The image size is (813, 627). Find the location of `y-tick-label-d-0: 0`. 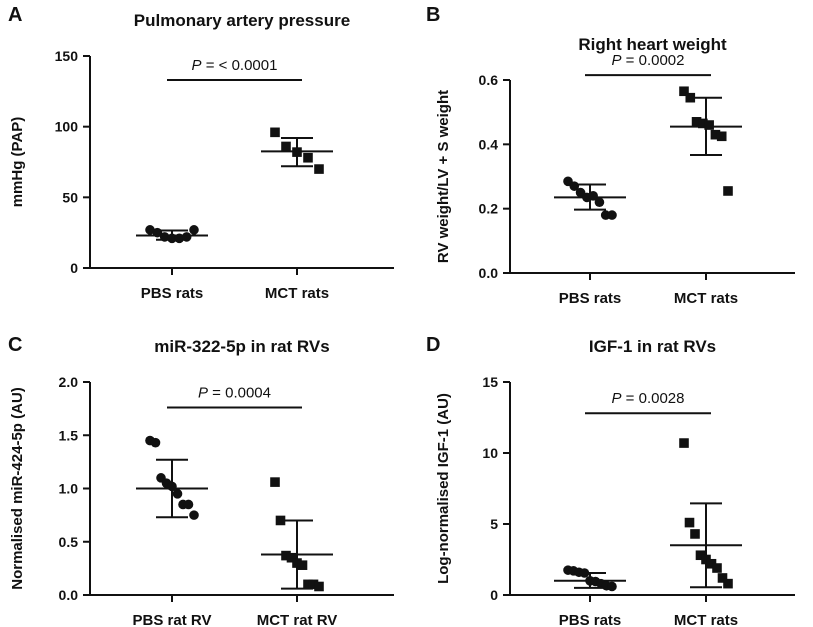

y-tick-label-d-0: 0 is located at coordinates (494, 595).